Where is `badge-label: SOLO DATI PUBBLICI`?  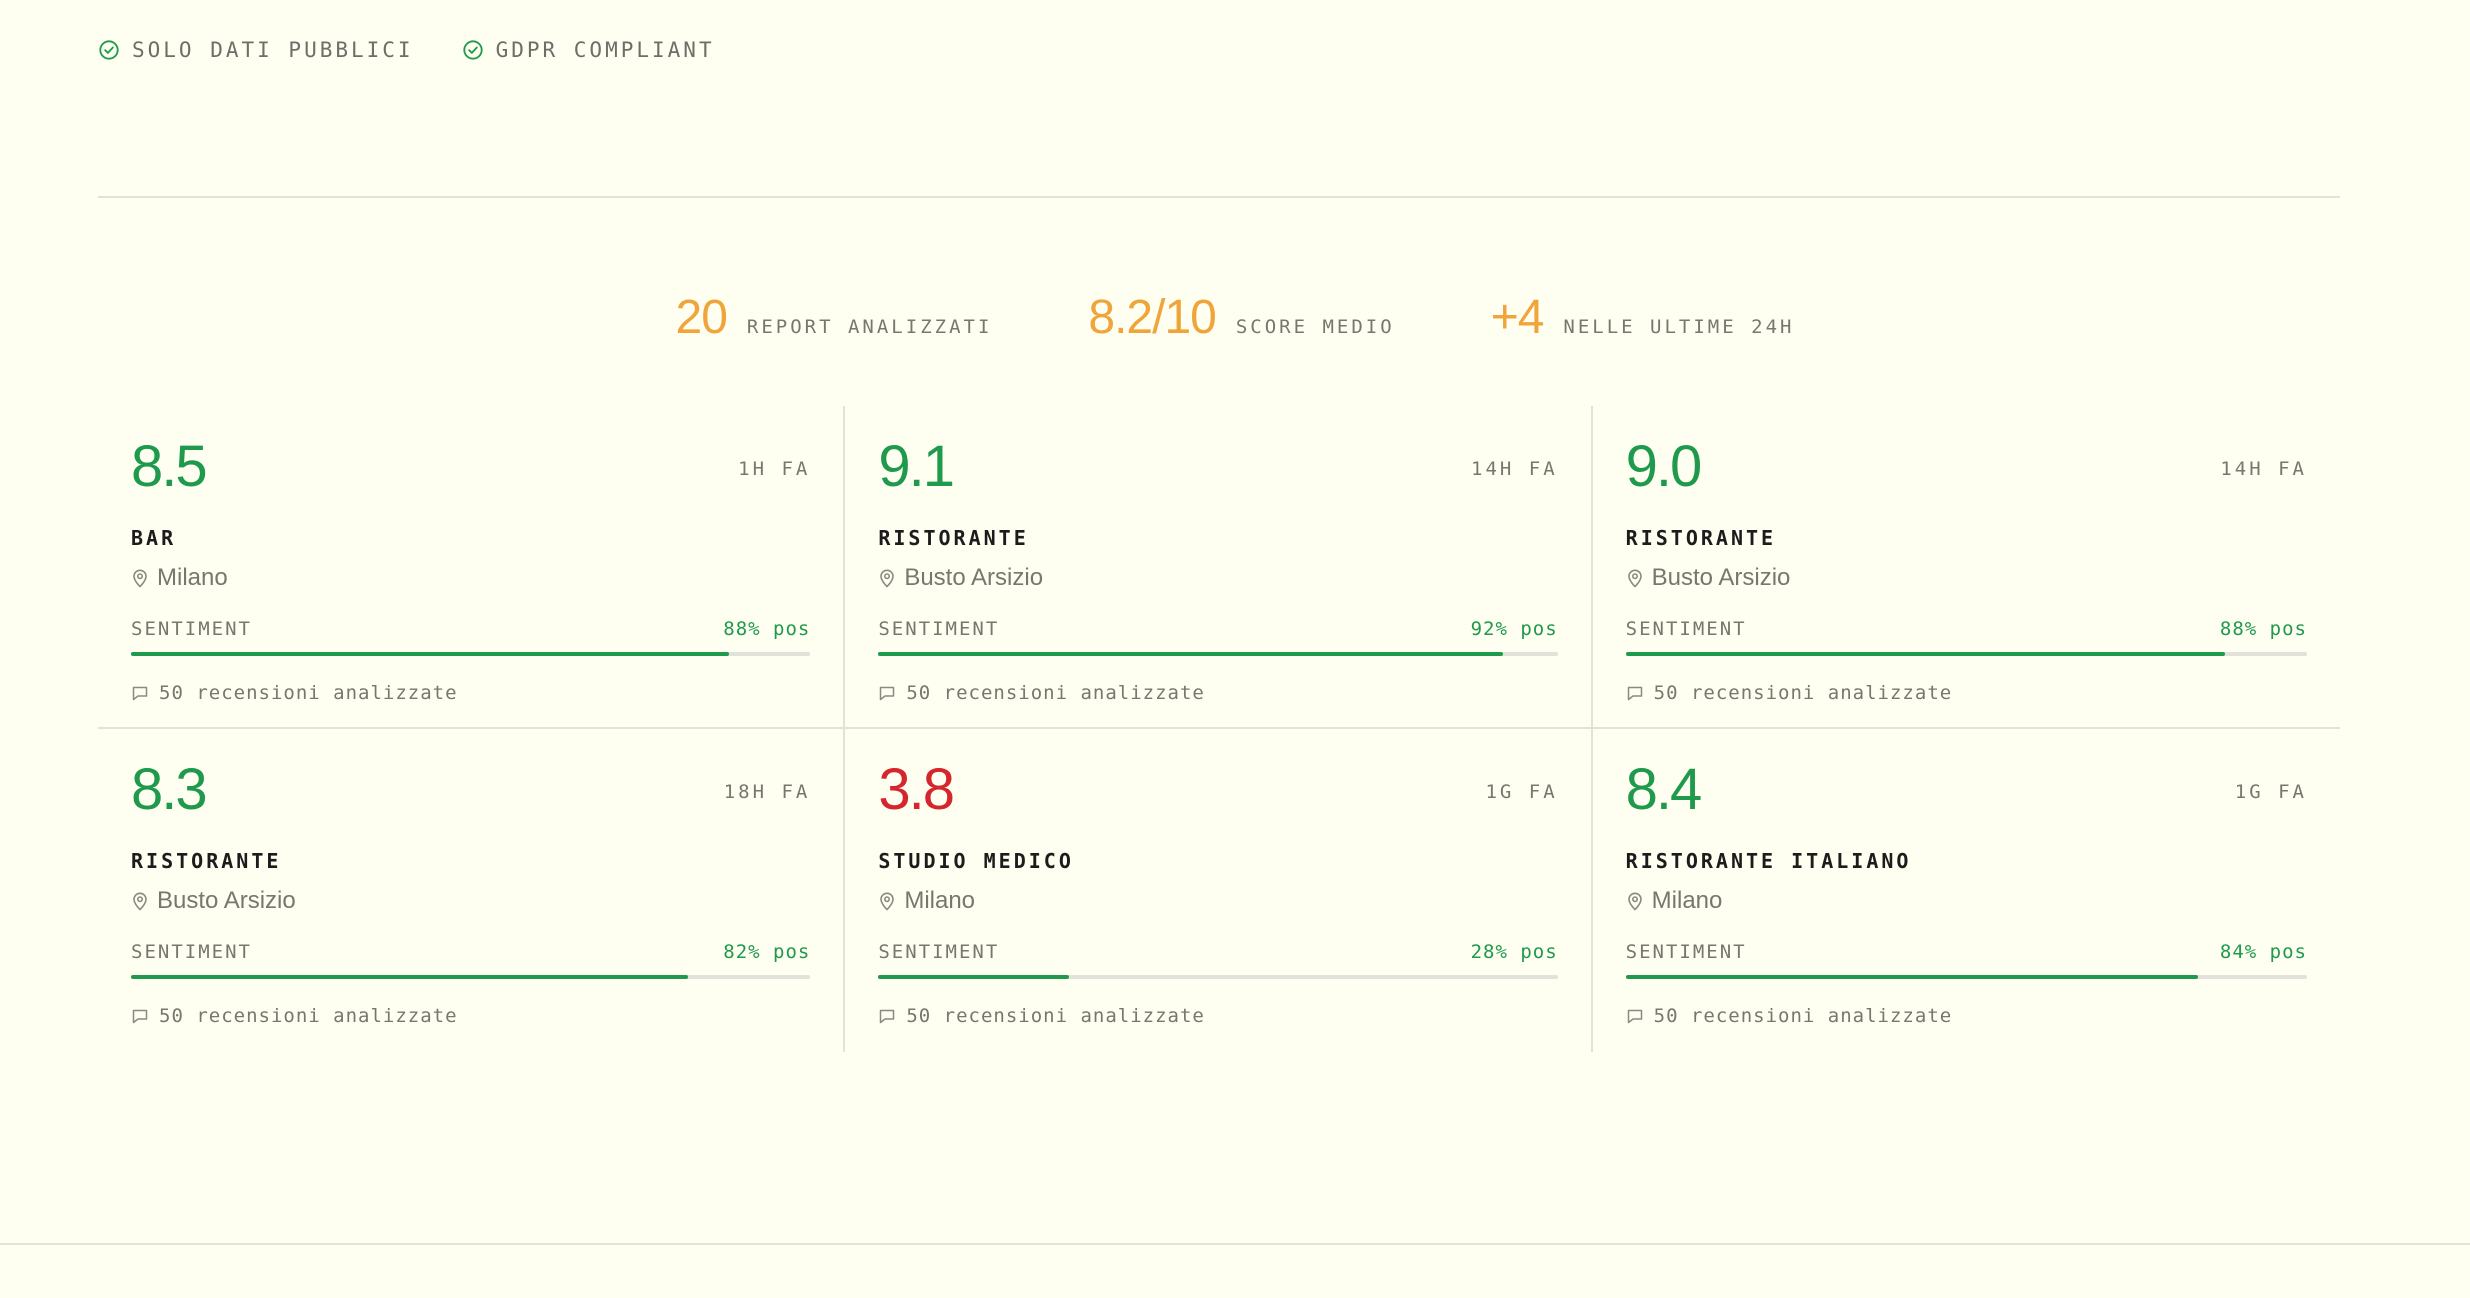 badge-label: SOLO DATI PUBBLICI is located at coordinates (273, 50).